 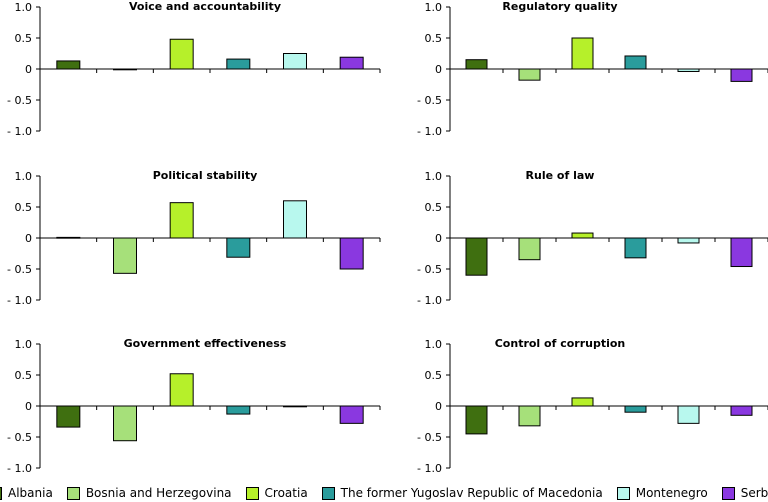 I want to click on legend-item-serbia: Serbia, so click(x=744, y=493).